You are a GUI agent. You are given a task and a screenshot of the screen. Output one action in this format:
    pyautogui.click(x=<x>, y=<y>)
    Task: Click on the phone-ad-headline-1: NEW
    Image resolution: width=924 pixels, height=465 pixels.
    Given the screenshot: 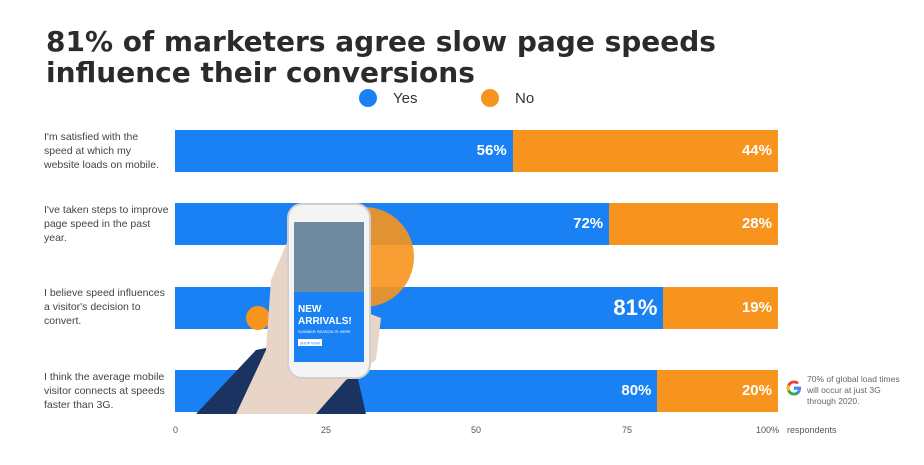 What is the action you would take?
    pyautogui.click(x=310, y=309)
    